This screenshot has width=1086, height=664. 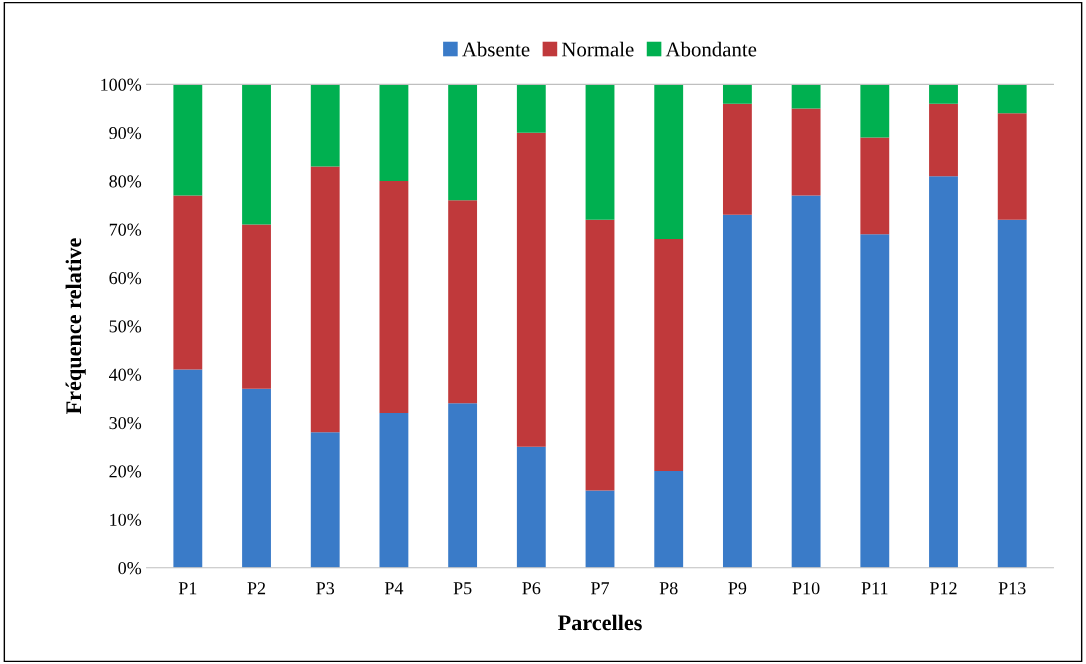 I want to click on legend-label: Normale, so click(x=597, y=49).